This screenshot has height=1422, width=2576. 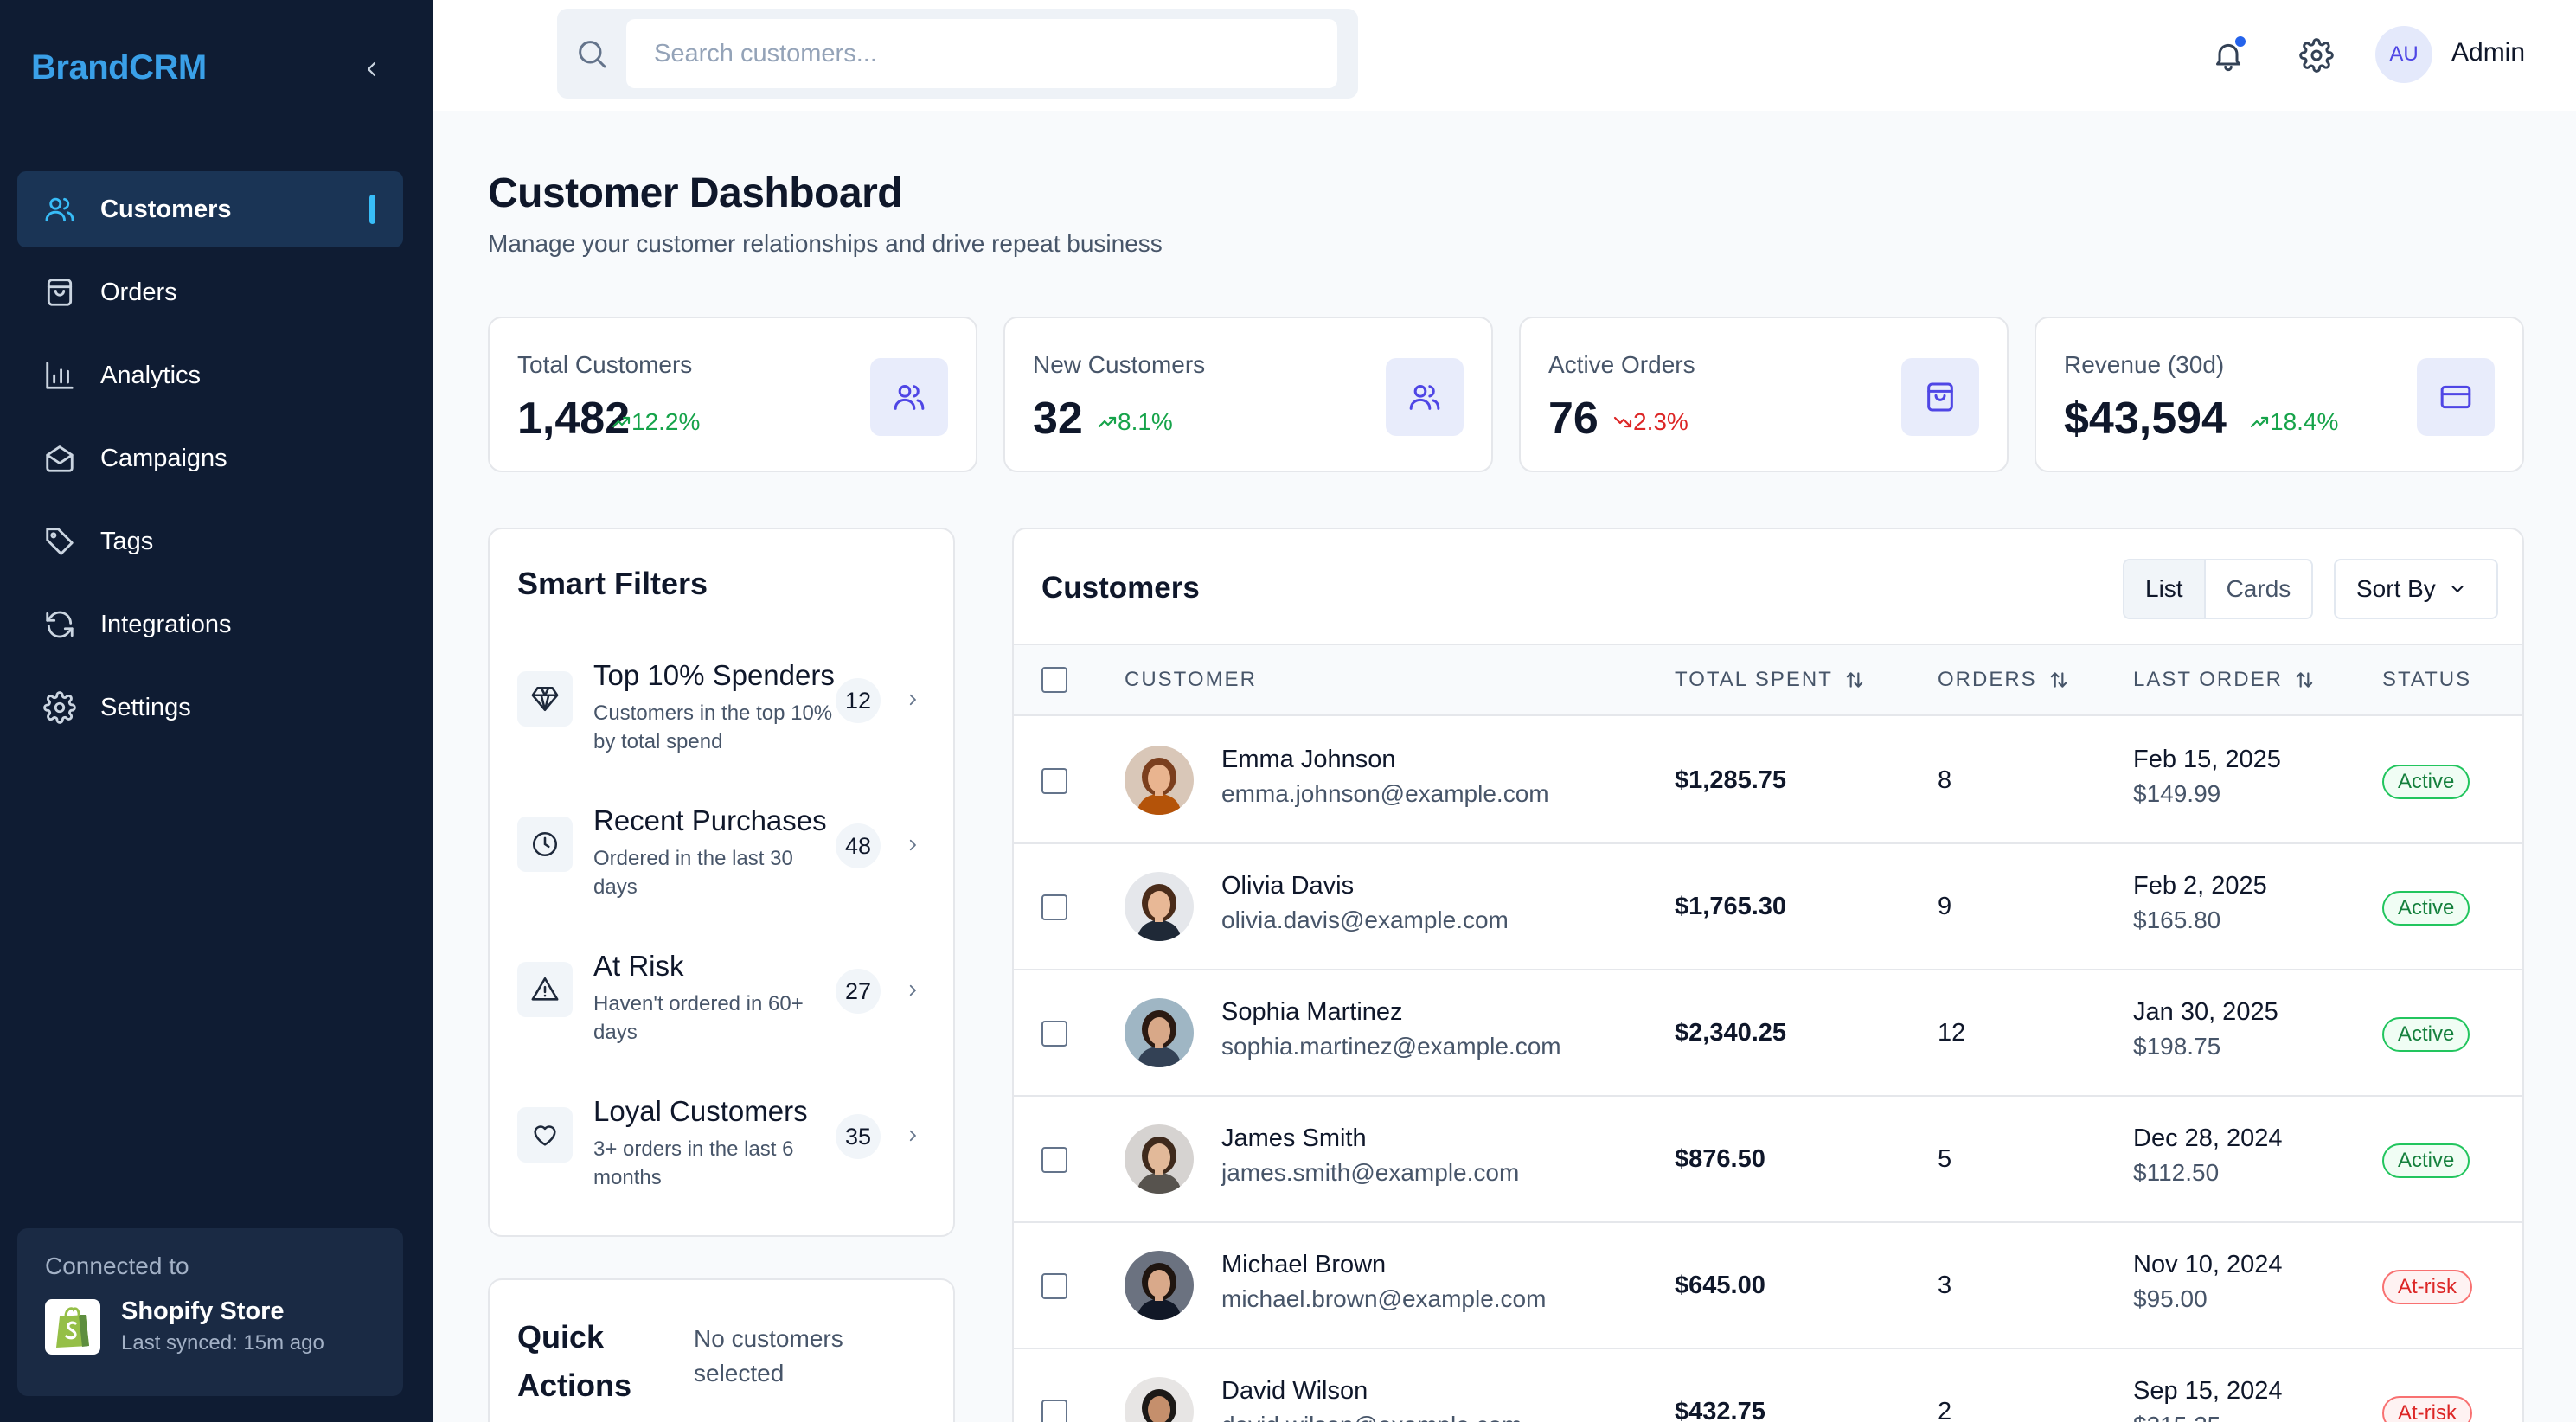 What do you see at coordinates (1945, 780) in the screenshot?
I see `order-count: 8` at bounding box center [1945, 780].